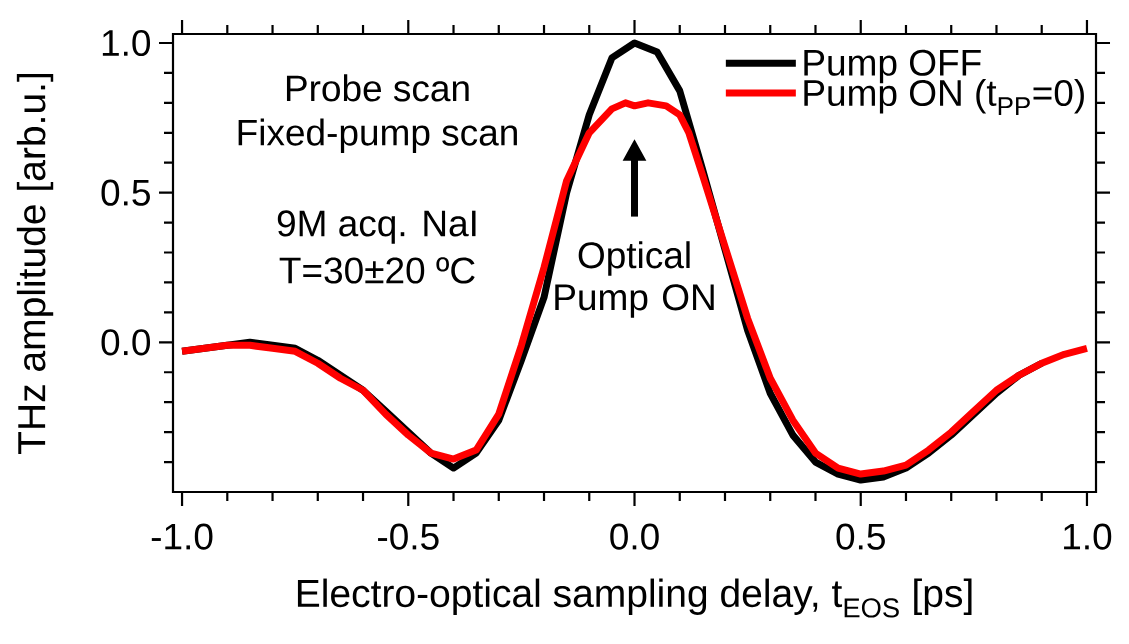 This screenshot has width=1129, height=644. Describe the element at coordinates (377, 136) in the screenshot. I see `annotation: Fixed-pump scan` at that location.